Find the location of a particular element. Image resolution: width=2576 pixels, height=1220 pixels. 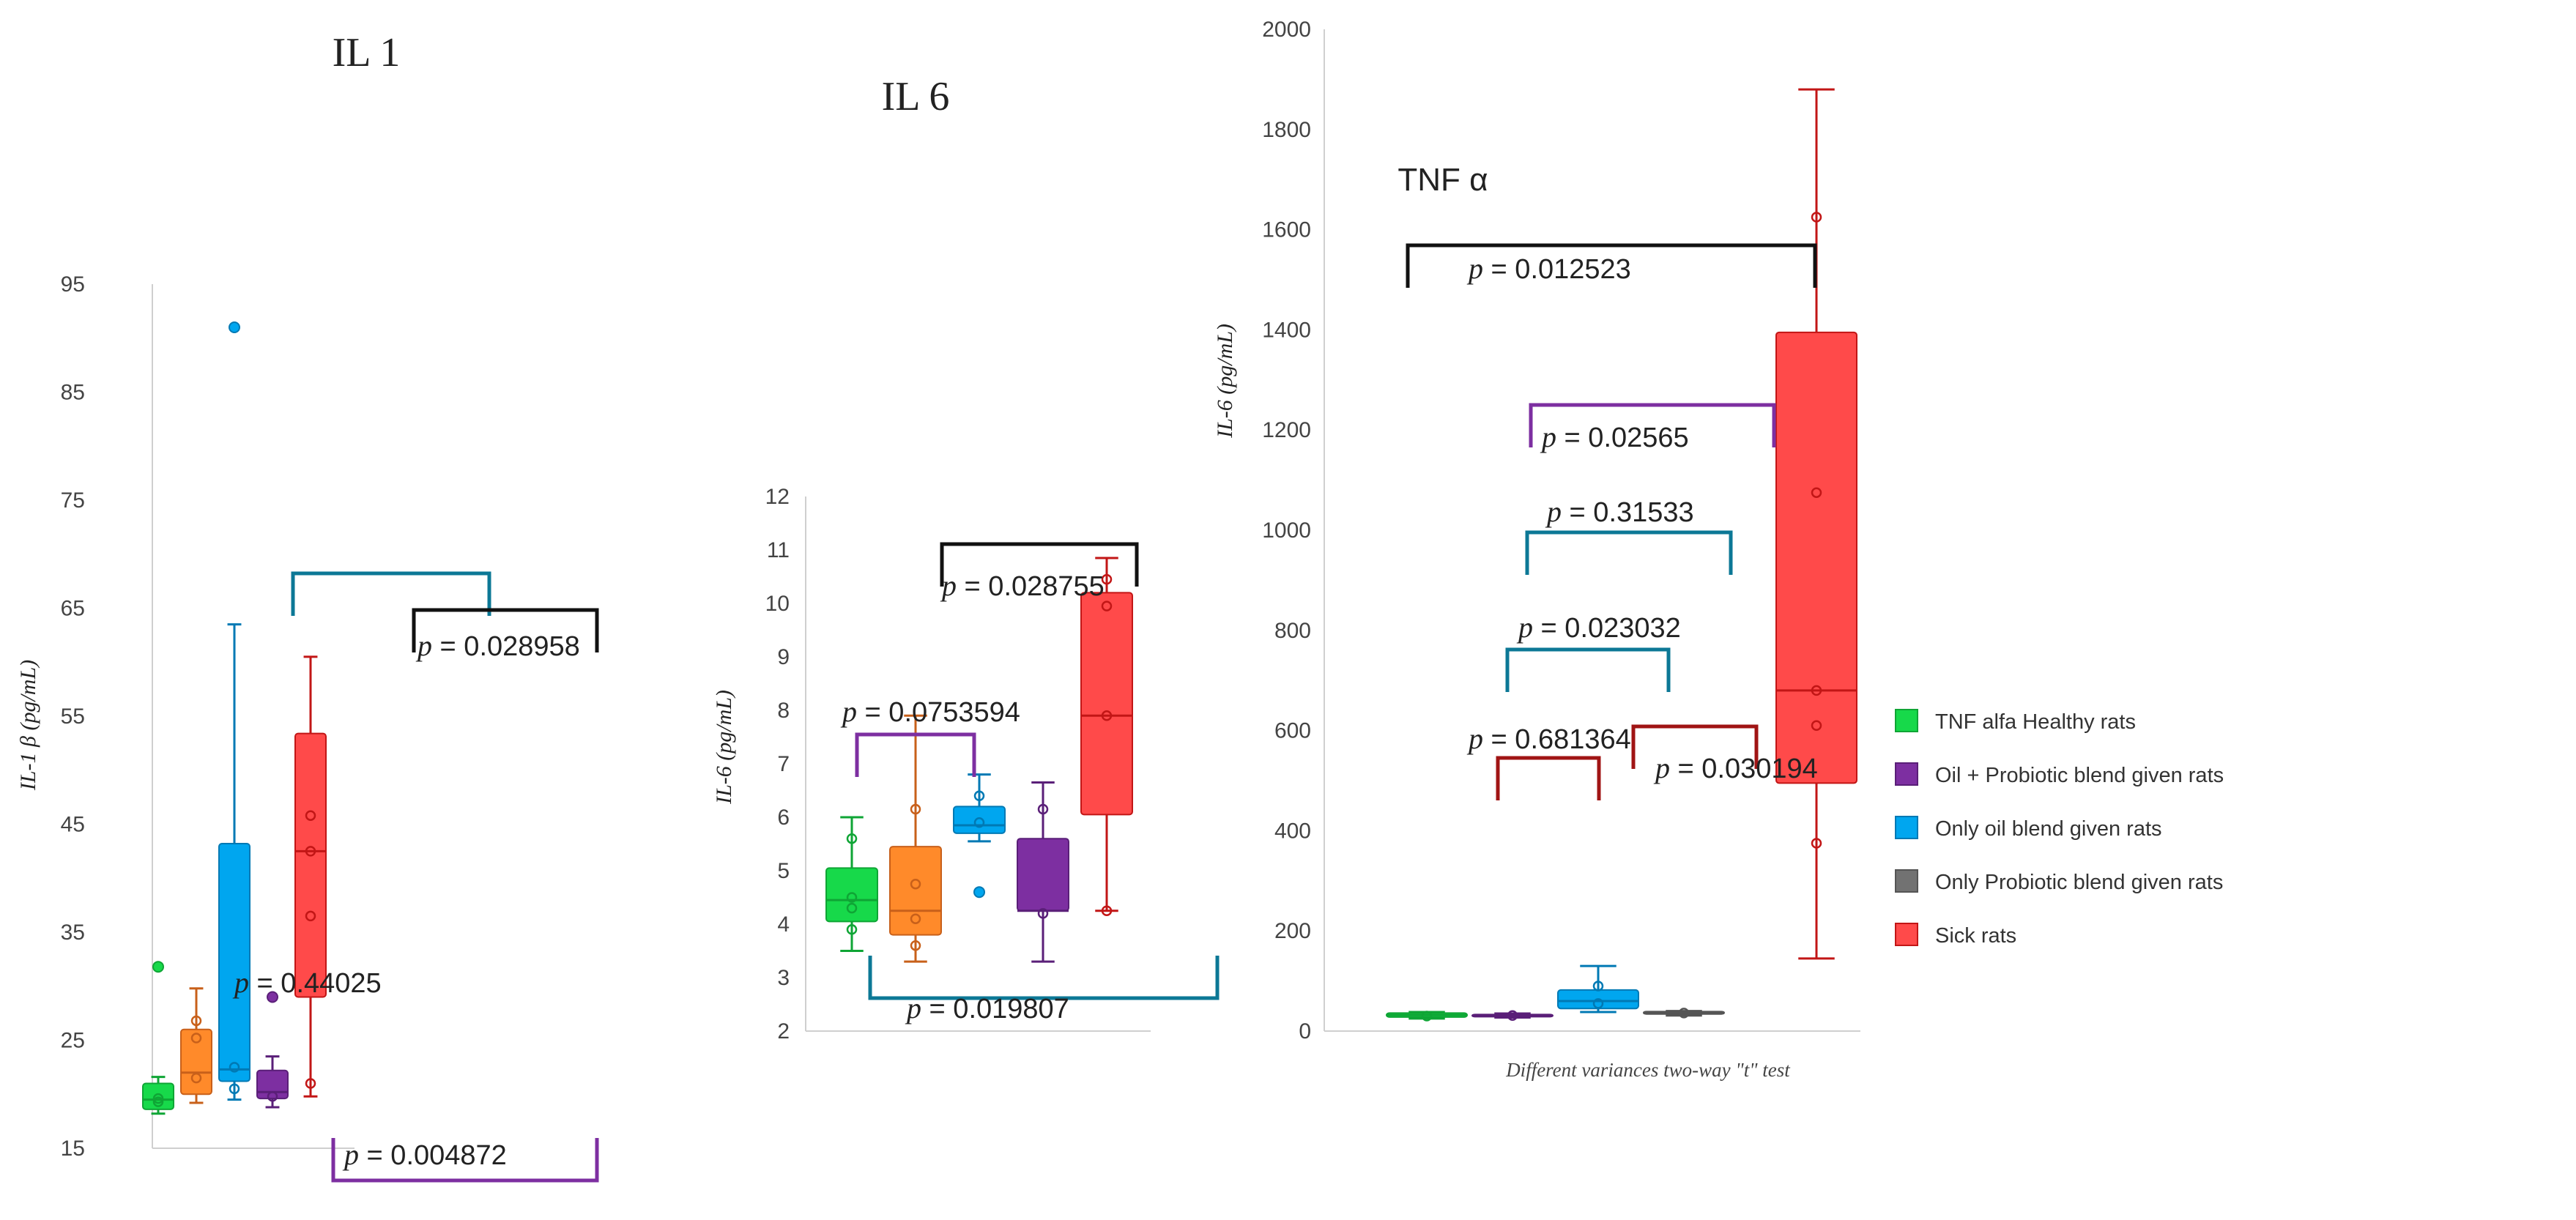

y-tick-label: 1600 is located at coordinates (1286, 230).